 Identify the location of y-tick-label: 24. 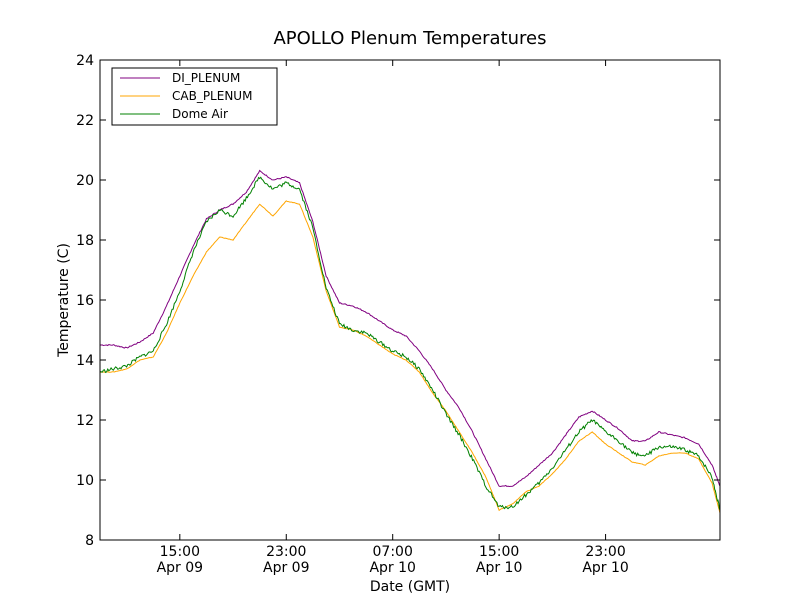
(85, 61).